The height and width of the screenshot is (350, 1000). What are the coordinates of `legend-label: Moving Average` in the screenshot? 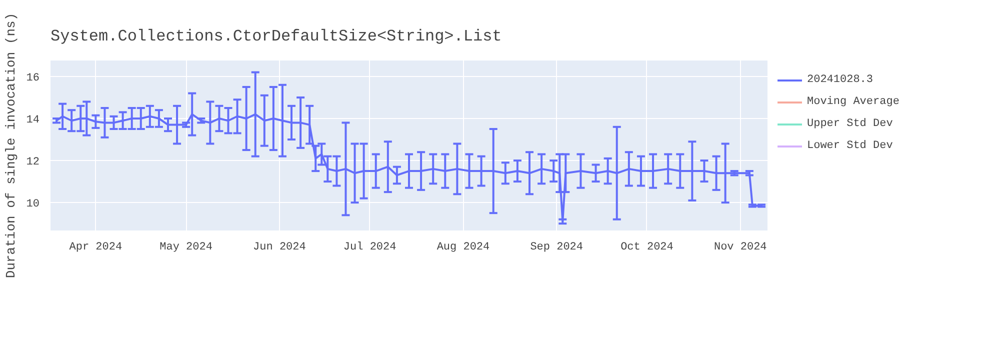 It's located at (853, 102).